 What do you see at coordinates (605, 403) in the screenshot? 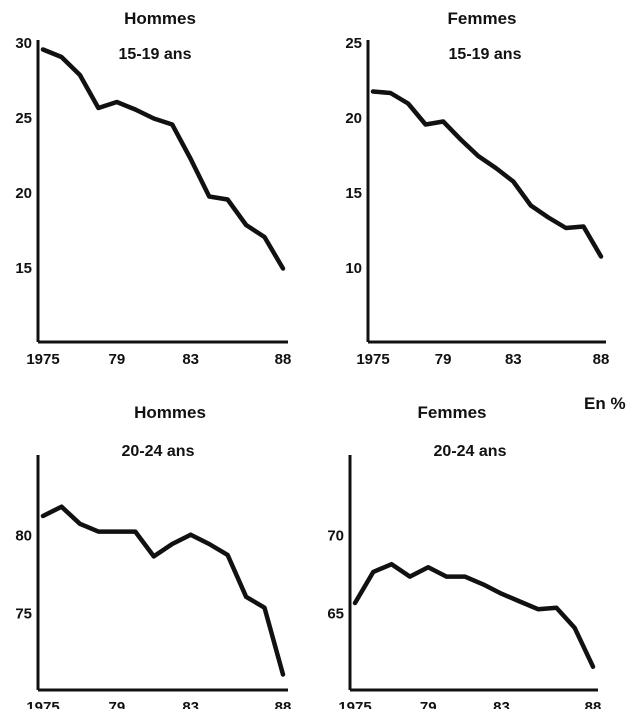
I see `unit-label: En %` at bounding box center [605, 403].